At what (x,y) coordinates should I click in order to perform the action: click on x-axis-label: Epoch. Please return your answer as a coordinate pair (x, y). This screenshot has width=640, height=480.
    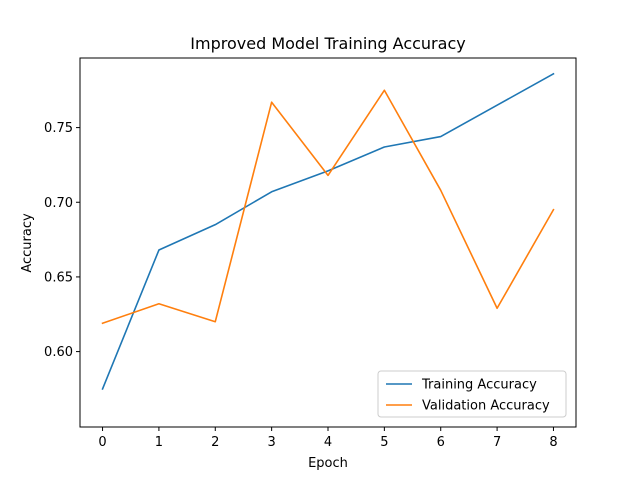
    Looking at the image, I should click on (328, 463).